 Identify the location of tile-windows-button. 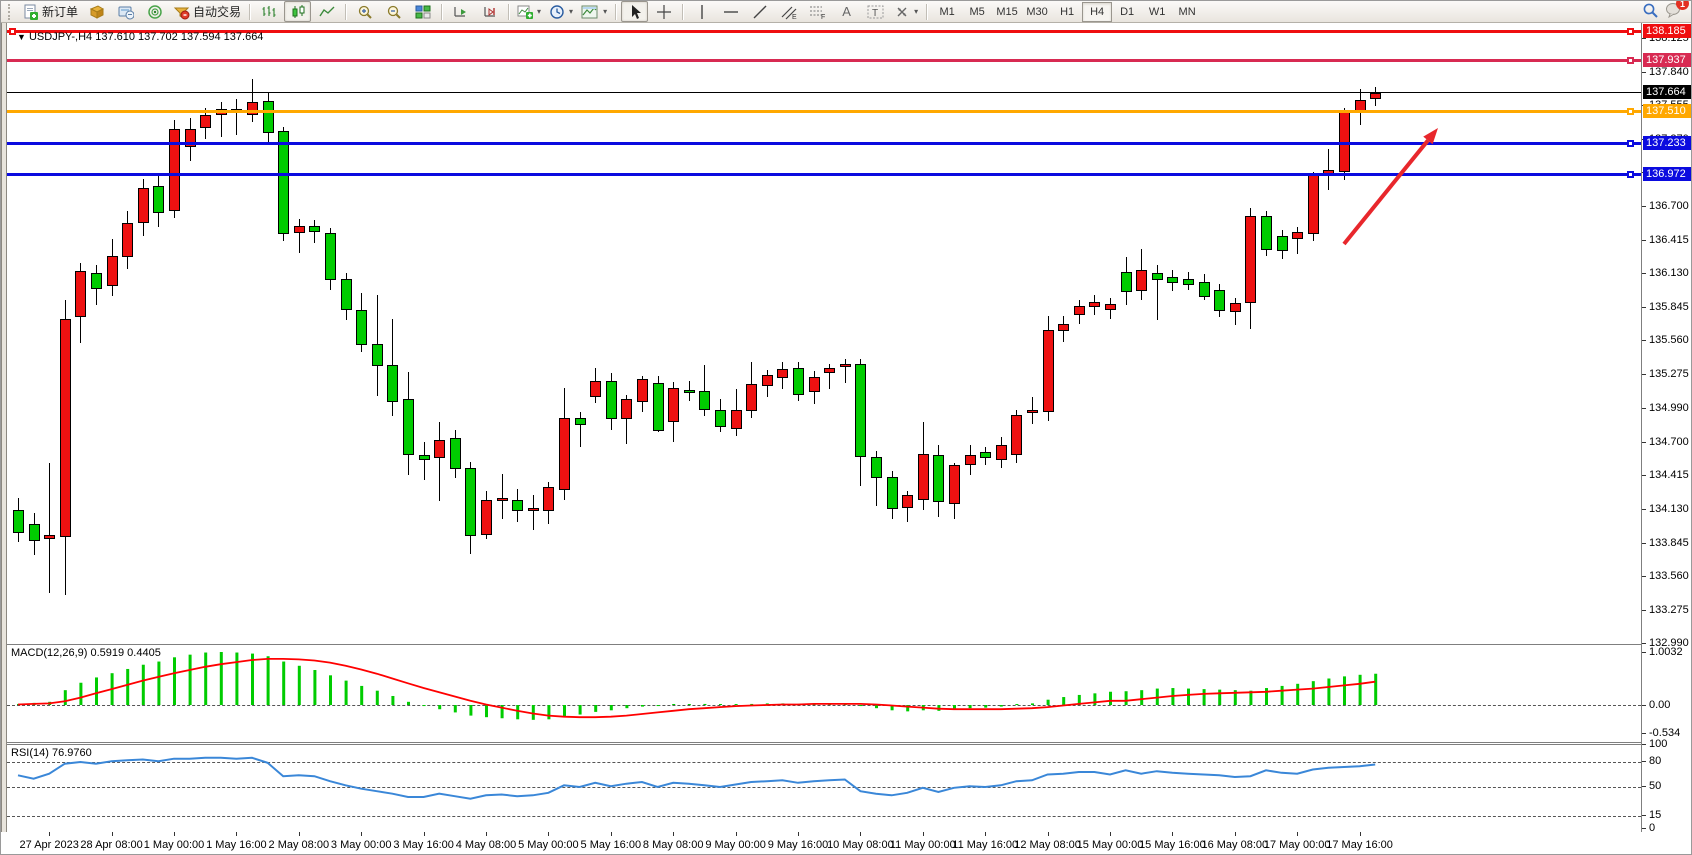
(422, 11).